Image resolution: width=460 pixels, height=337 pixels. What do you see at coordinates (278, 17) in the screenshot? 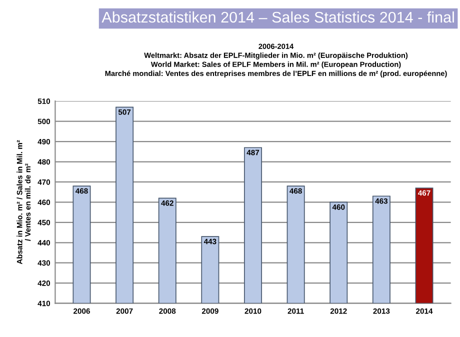
I see `chart-title: Absatzstatistiken 2014 – Sales Statistics 2014 - final` at bounding box center [278, 17].